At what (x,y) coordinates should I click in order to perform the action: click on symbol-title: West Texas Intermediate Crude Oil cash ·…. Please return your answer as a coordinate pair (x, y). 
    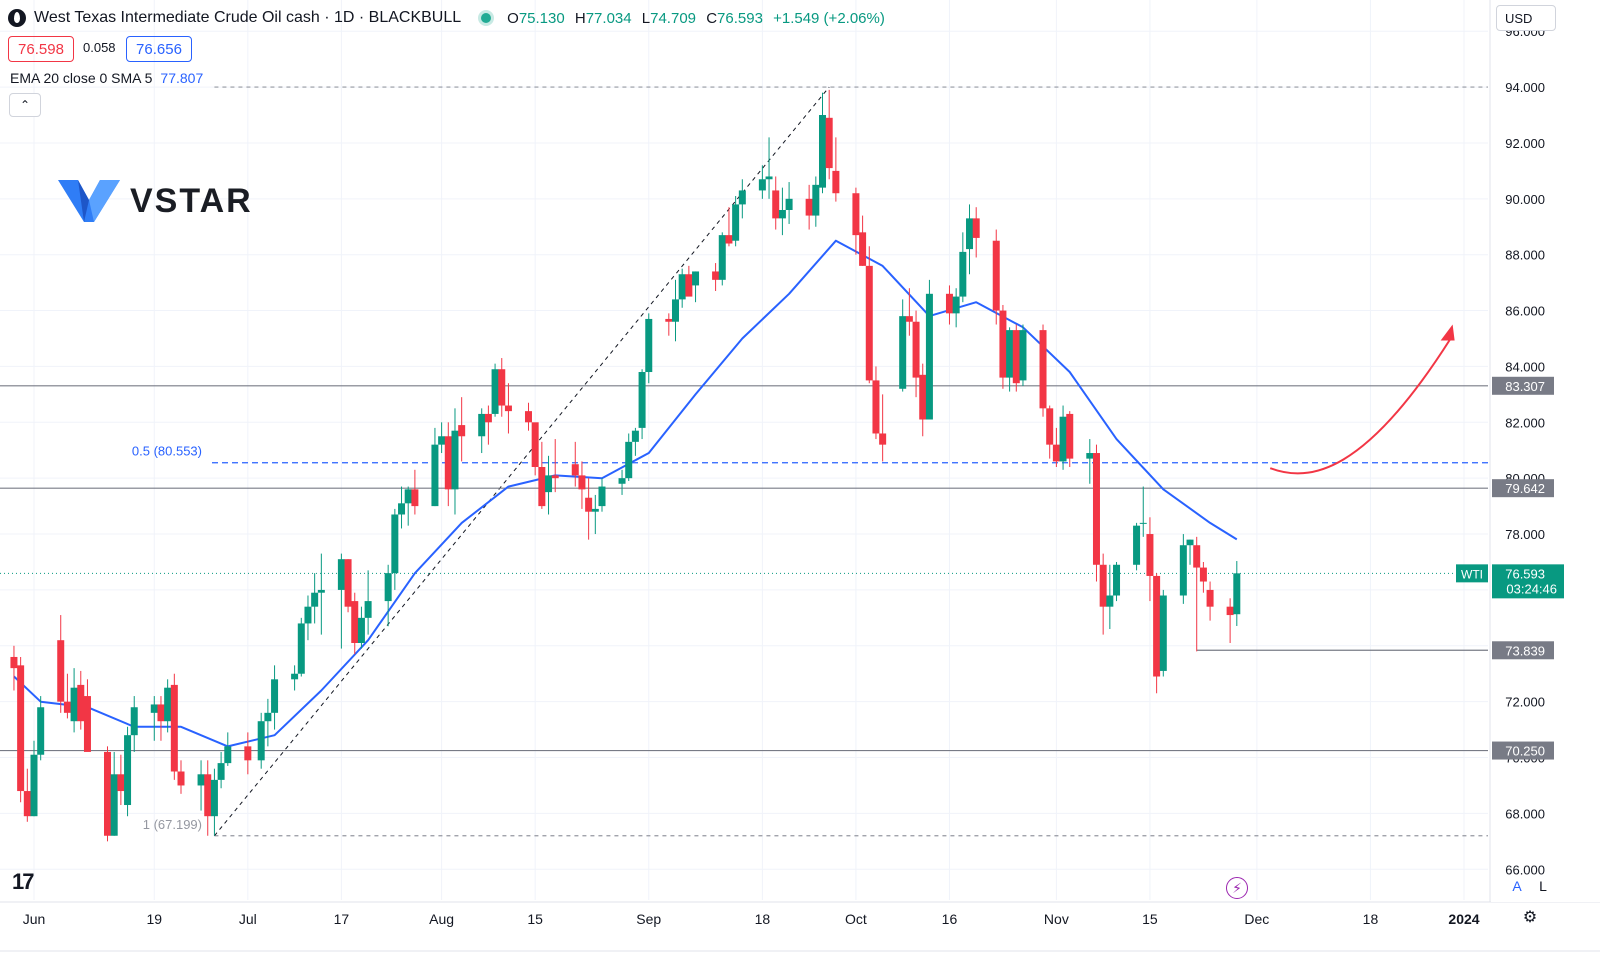
    Looking at the image, I should click on (248, 17).